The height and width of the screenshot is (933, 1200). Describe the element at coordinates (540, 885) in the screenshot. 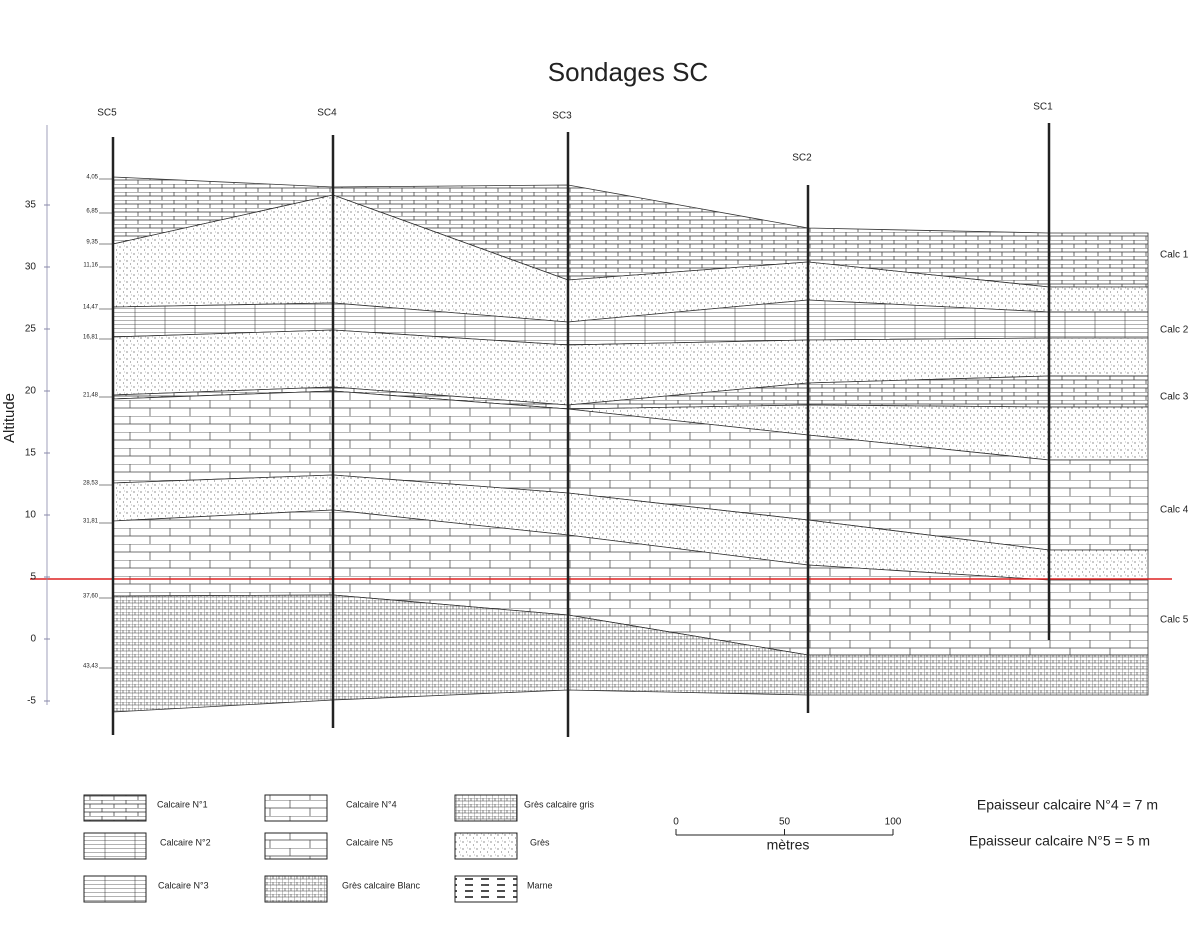

I see `legend-label: Marne` at that location.